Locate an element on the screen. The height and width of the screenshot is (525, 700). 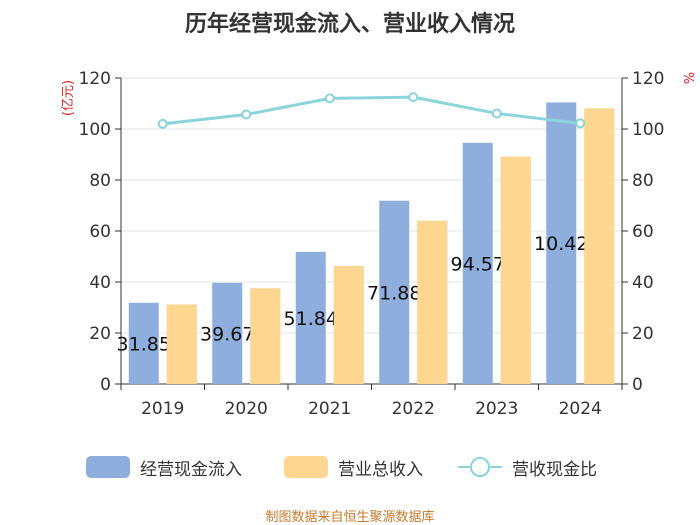
bar-cash-inflow-2022 is located at coordinates (394, 292).